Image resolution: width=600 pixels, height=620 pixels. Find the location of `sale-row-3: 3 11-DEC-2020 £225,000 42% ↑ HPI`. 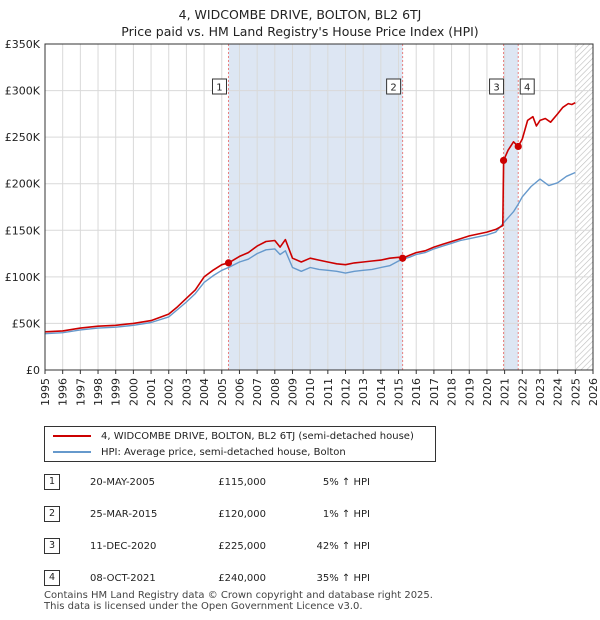

sale-row-3: 3 11-DEC-2020 £225,000 42% ↑ HPI is located at coordinates (224, 546).